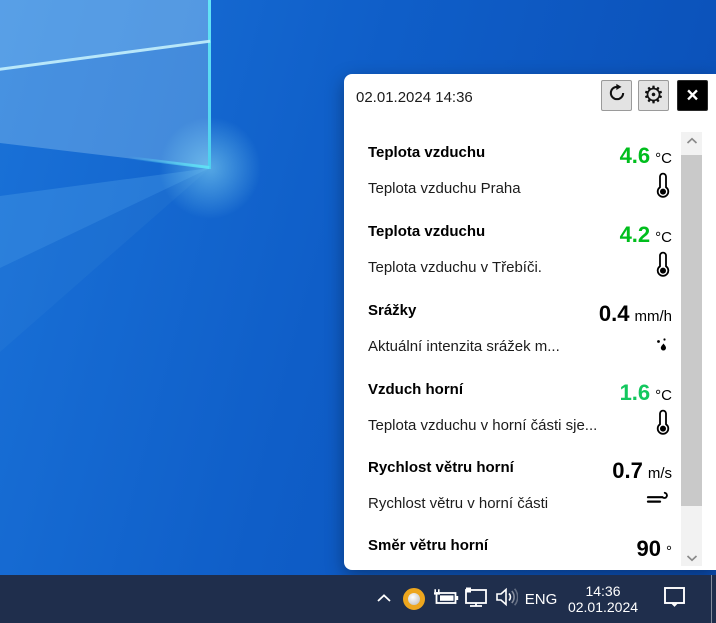 The height and width of the screenshot is (623, 716). Describe the element at coordinates (691, 330) in the screenshot. I see `scrollbar-thumb` at that location.